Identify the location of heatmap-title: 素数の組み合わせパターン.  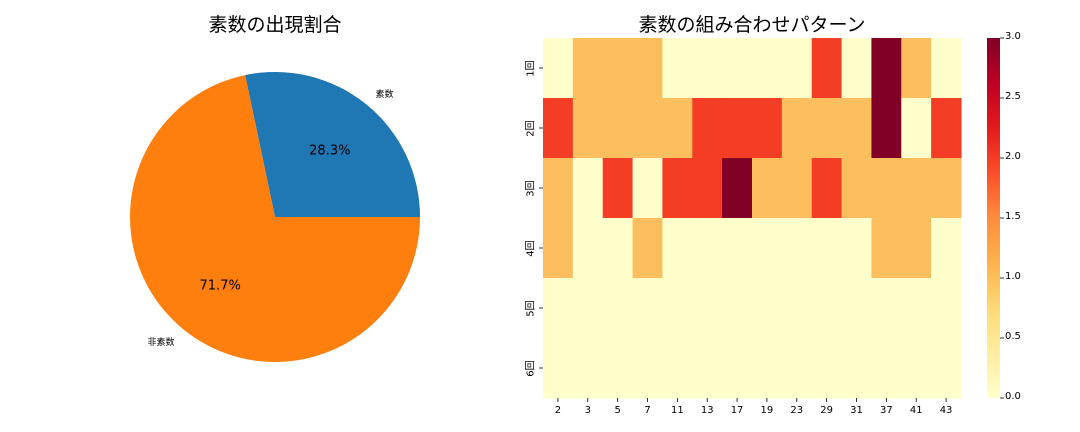
(752, 25).